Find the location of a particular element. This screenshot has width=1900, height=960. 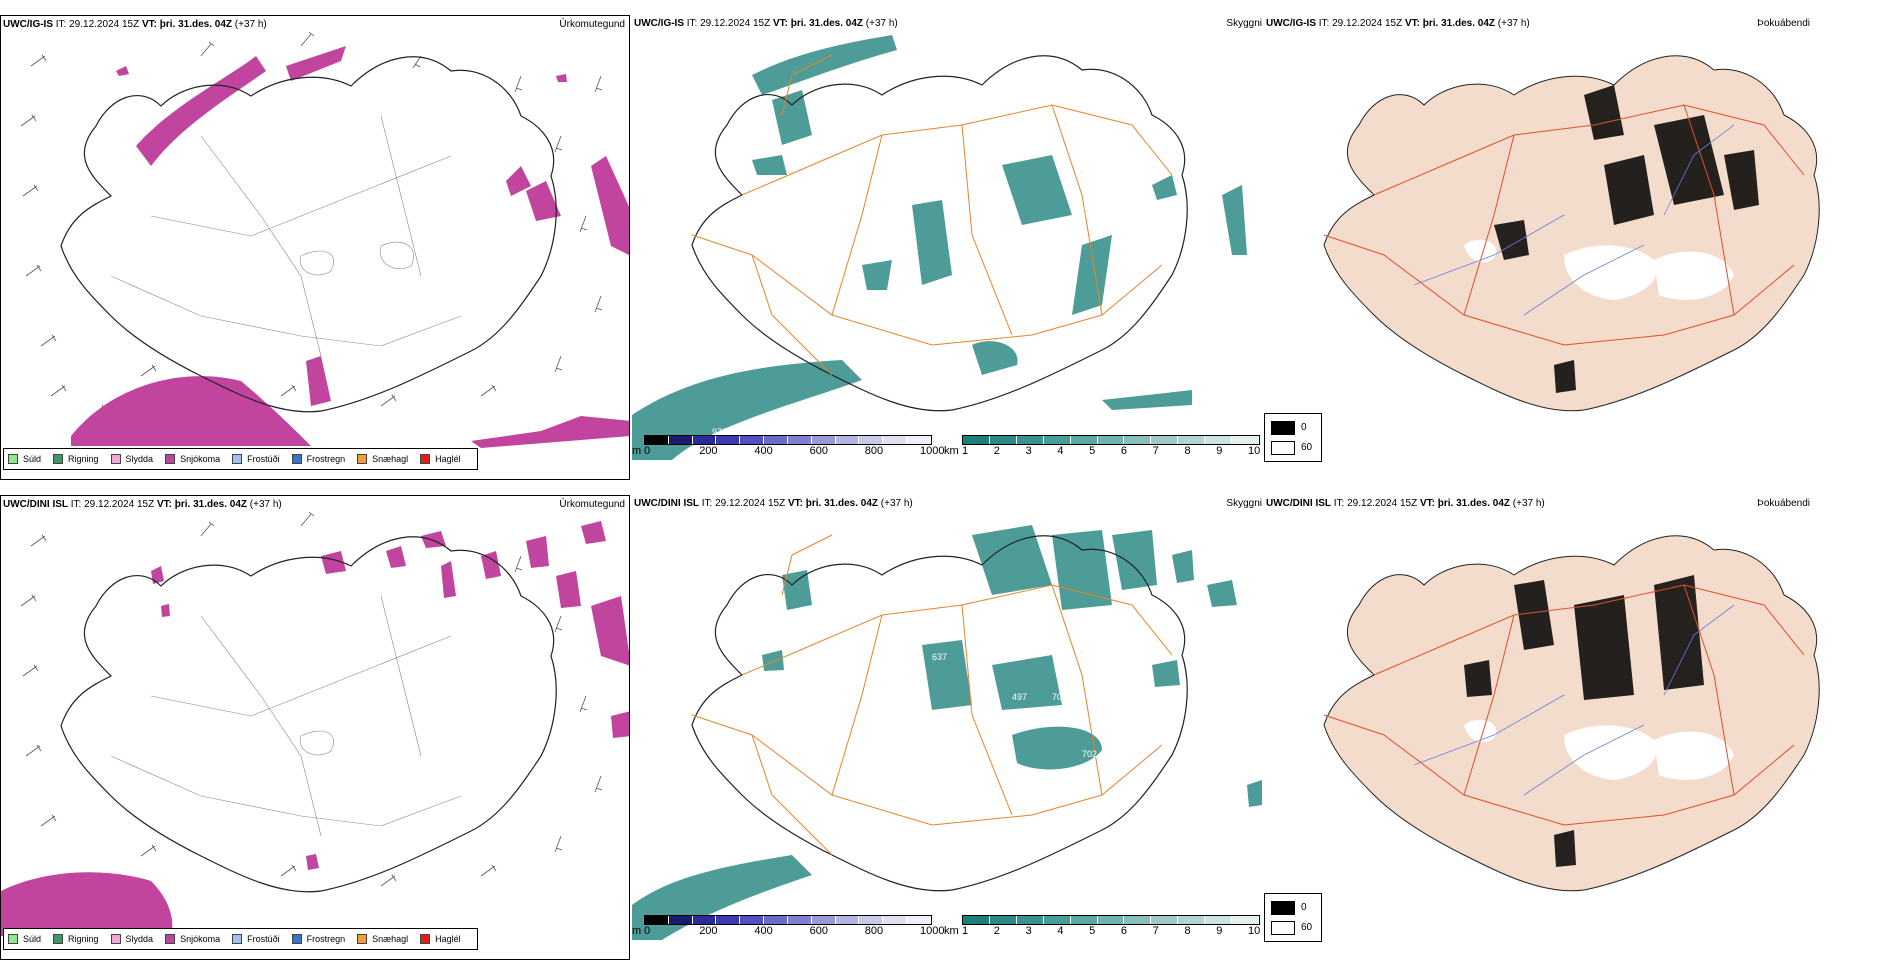

panel-title: Skyggni is located at coordinates (1244, 23).